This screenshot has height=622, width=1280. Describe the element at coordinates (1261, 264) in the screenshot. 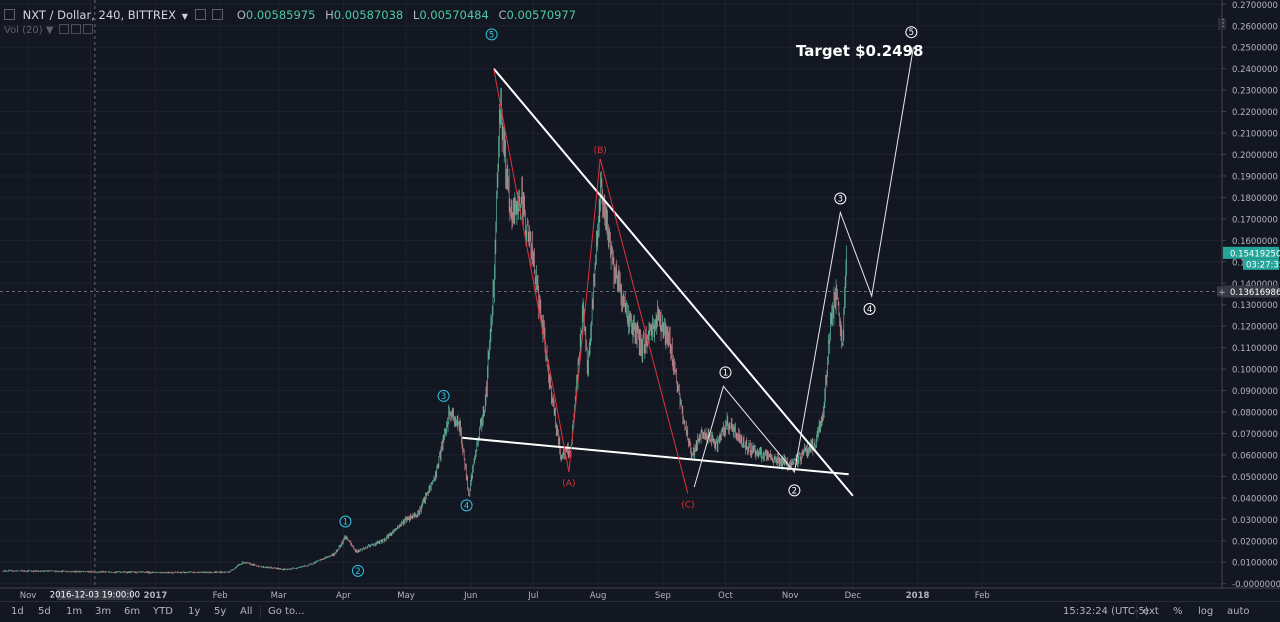

I see `countdown-box` at that location.